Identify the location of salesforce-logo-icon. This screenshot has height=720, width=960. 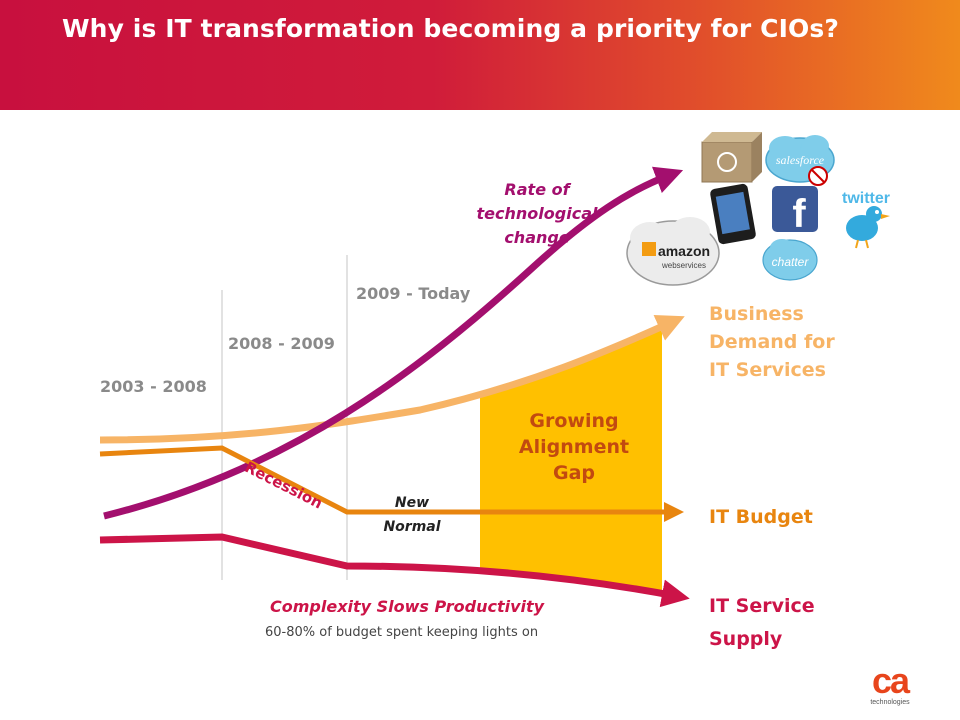
(800, 160).